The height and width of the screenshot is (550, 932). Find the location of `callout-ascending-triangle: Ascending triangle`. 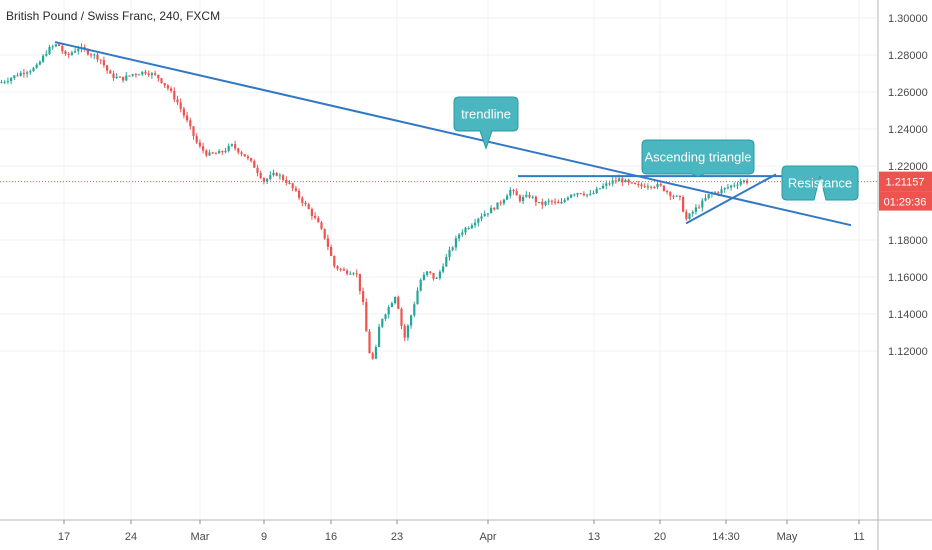

callout-ascending-triangle: Ascending triangle is located at coordinates (698, 158).